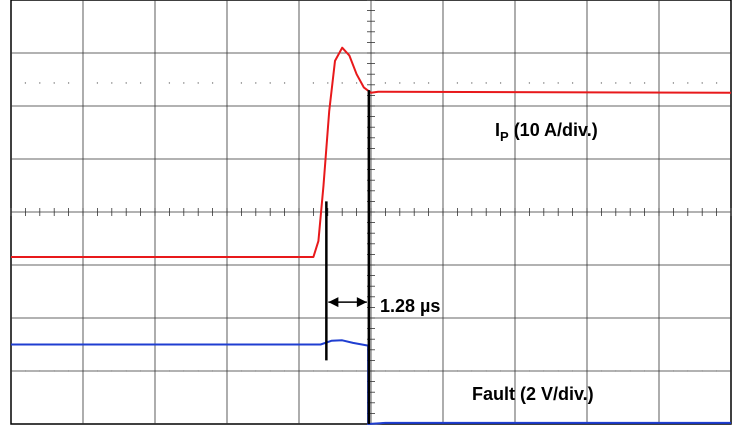 Image resolution: width=736 pixels, height=426 pixels. What do you see at coordinates (410, 306) in the screenshot?
I see `interval-label: 1.28 µs` at bounding box center [410, 306].